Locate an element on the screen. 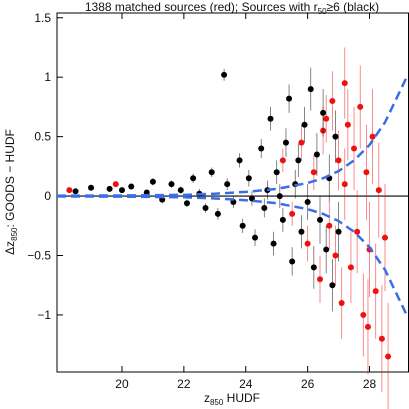  label-text: HUDF is located at coordinates (241, 398).